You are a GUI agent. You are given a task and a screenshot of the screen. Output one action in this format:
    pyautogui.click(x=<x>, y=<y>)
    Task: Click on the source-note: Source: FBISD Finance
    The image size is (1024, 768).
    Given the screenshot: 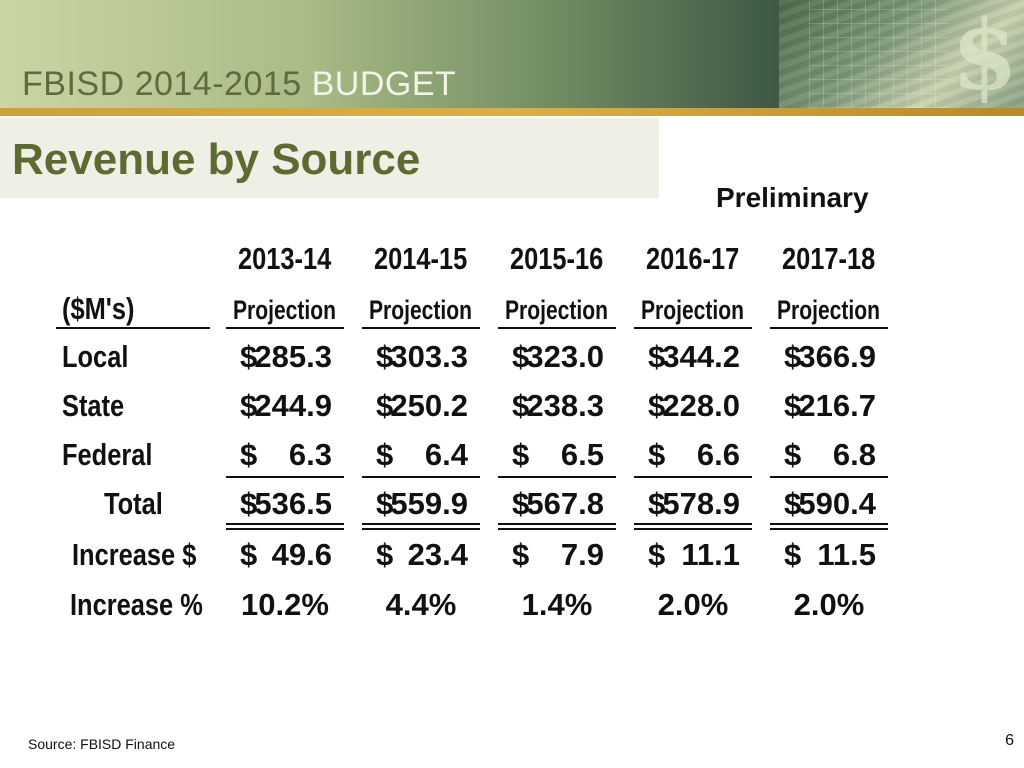 What is the action you would take?
    pyautogui.click(x=102, y=744)
    